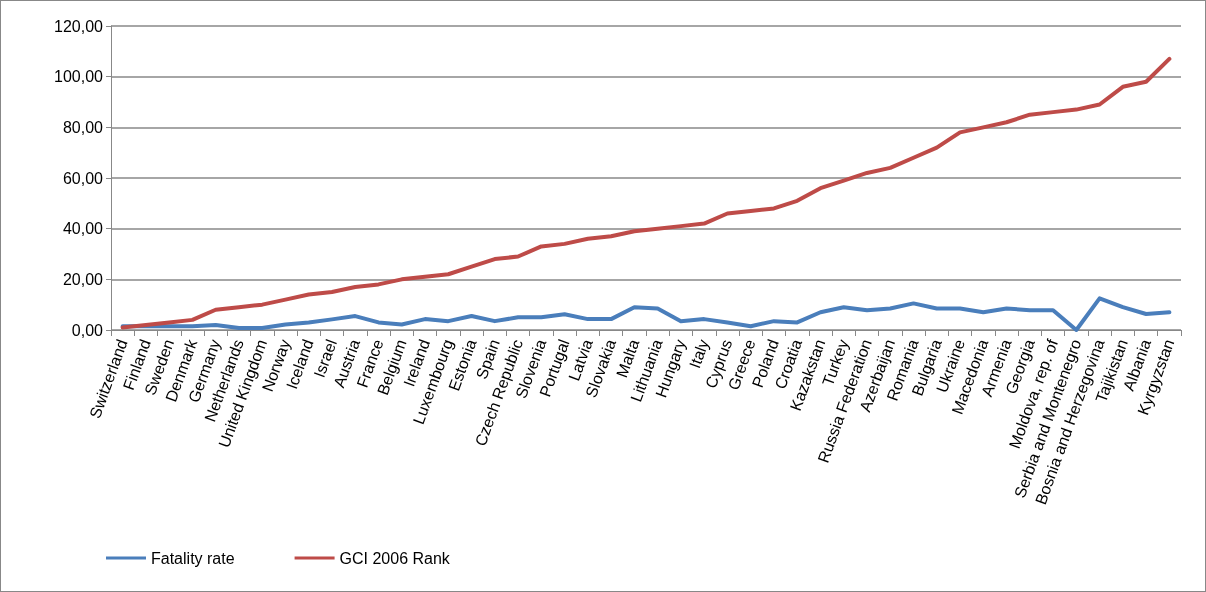  Describe the element at coordinates (83, 178) in the screenshot. I see `y-tick-label: 60,00` at that location.